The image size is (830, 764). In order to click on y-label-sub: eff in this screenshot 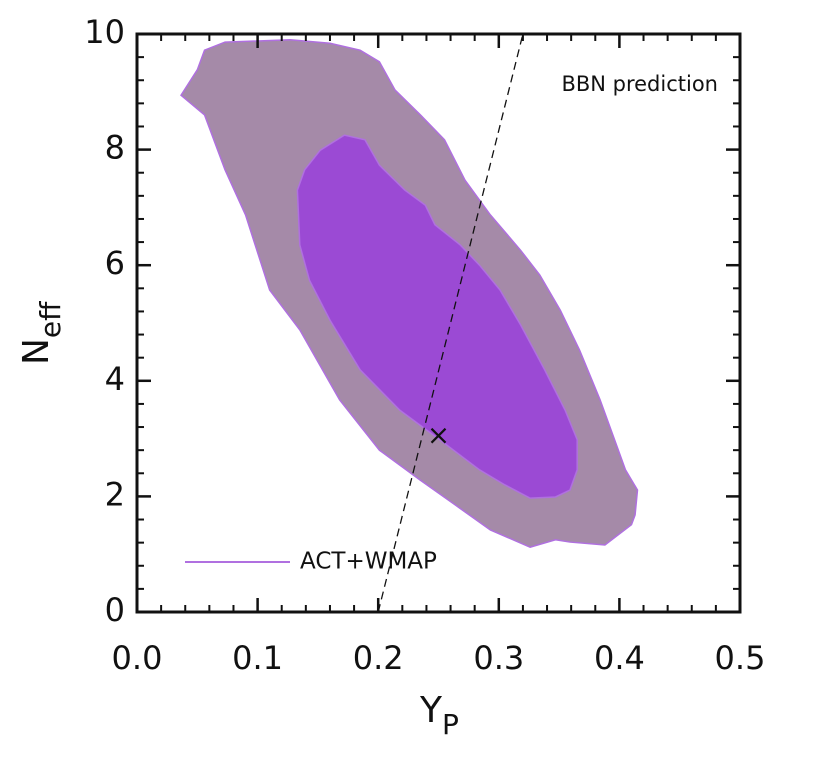, I will do `click(50, 319)`.